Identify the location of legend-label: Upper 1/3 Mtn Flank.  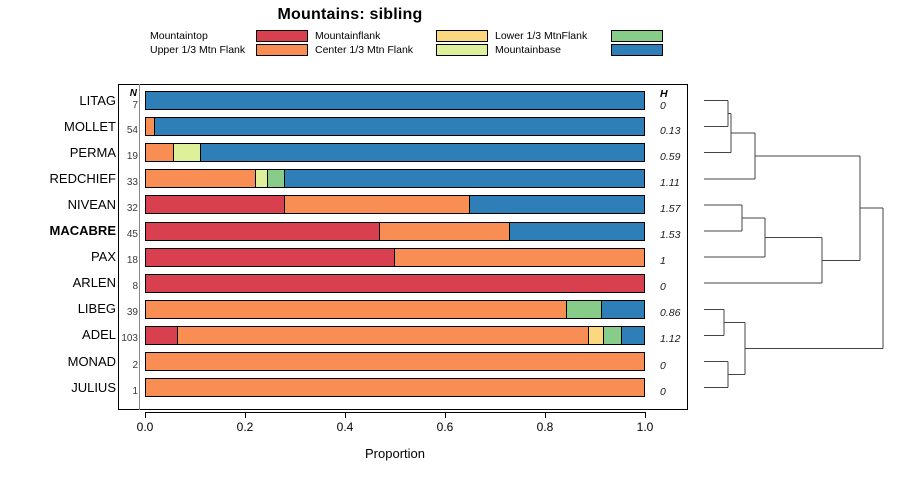
(198, 50).